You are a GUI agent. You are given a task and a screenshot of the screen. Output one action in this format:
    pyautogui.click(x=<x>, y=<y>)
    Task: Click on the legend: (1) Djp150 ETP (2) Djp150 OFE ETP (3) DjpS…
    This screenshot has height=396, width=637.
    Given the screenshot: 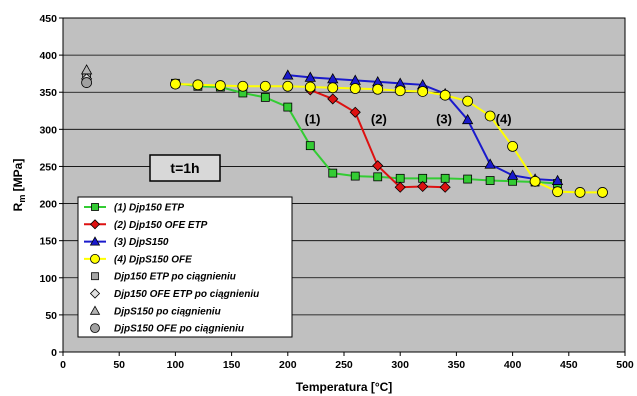 What is the action you would take?
    pyautogui.click(x=185, y=267)
    